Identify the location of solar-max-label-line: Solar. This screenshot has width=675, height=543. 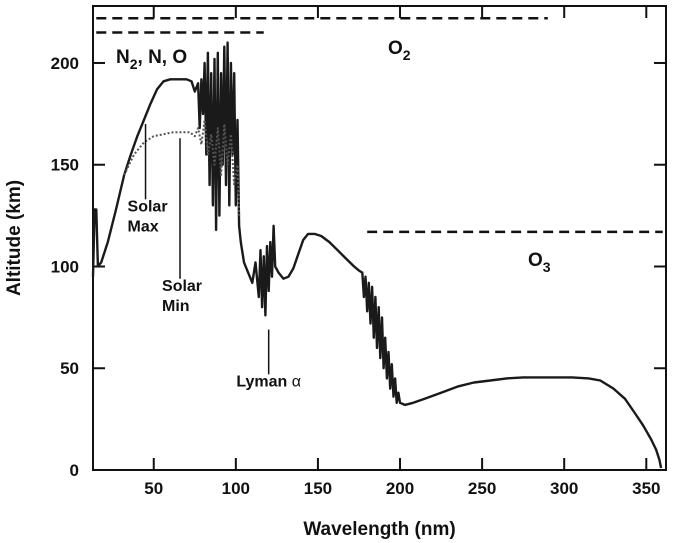
(148, 207).